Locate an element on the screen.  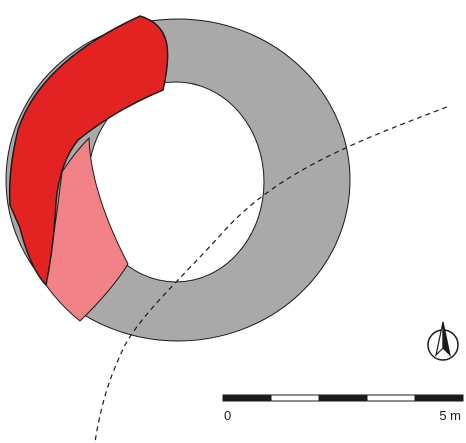
scale-bar: 0 5 m is located at coordinates (343, 408).